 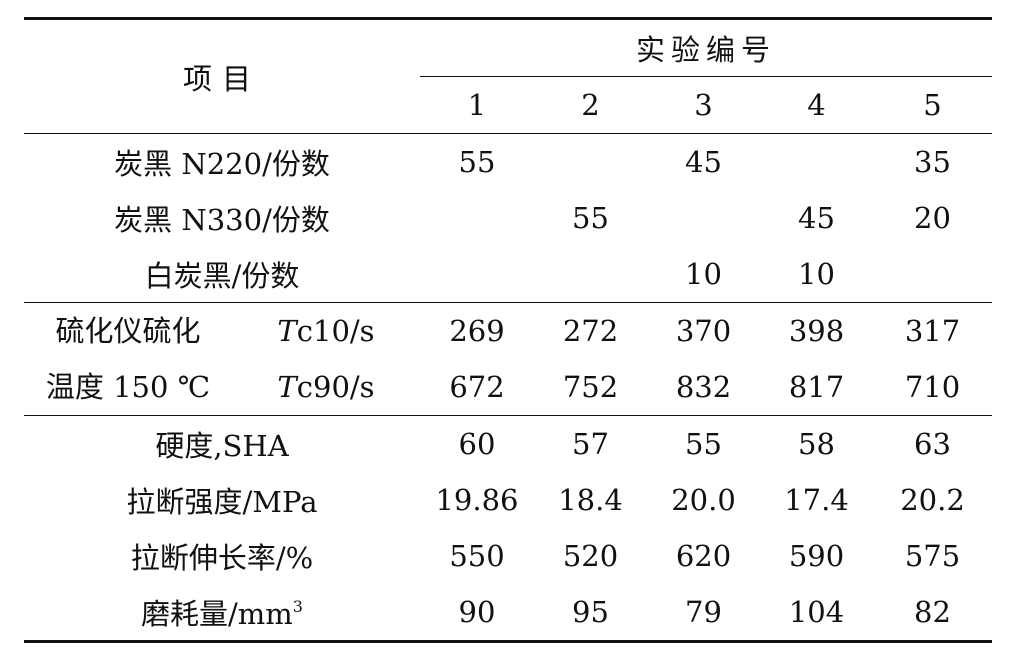 I want to click on header-number: 4, so click(x=816, y=105).